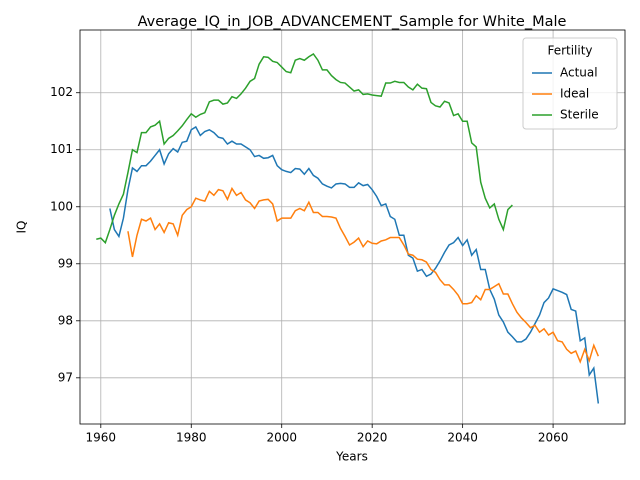 This screenshot has width=640, height=480. What do you see at coordinates (191, 438) in the screenshot?
I see `x-tick-label: 1980` at bounding box center [191, 438].